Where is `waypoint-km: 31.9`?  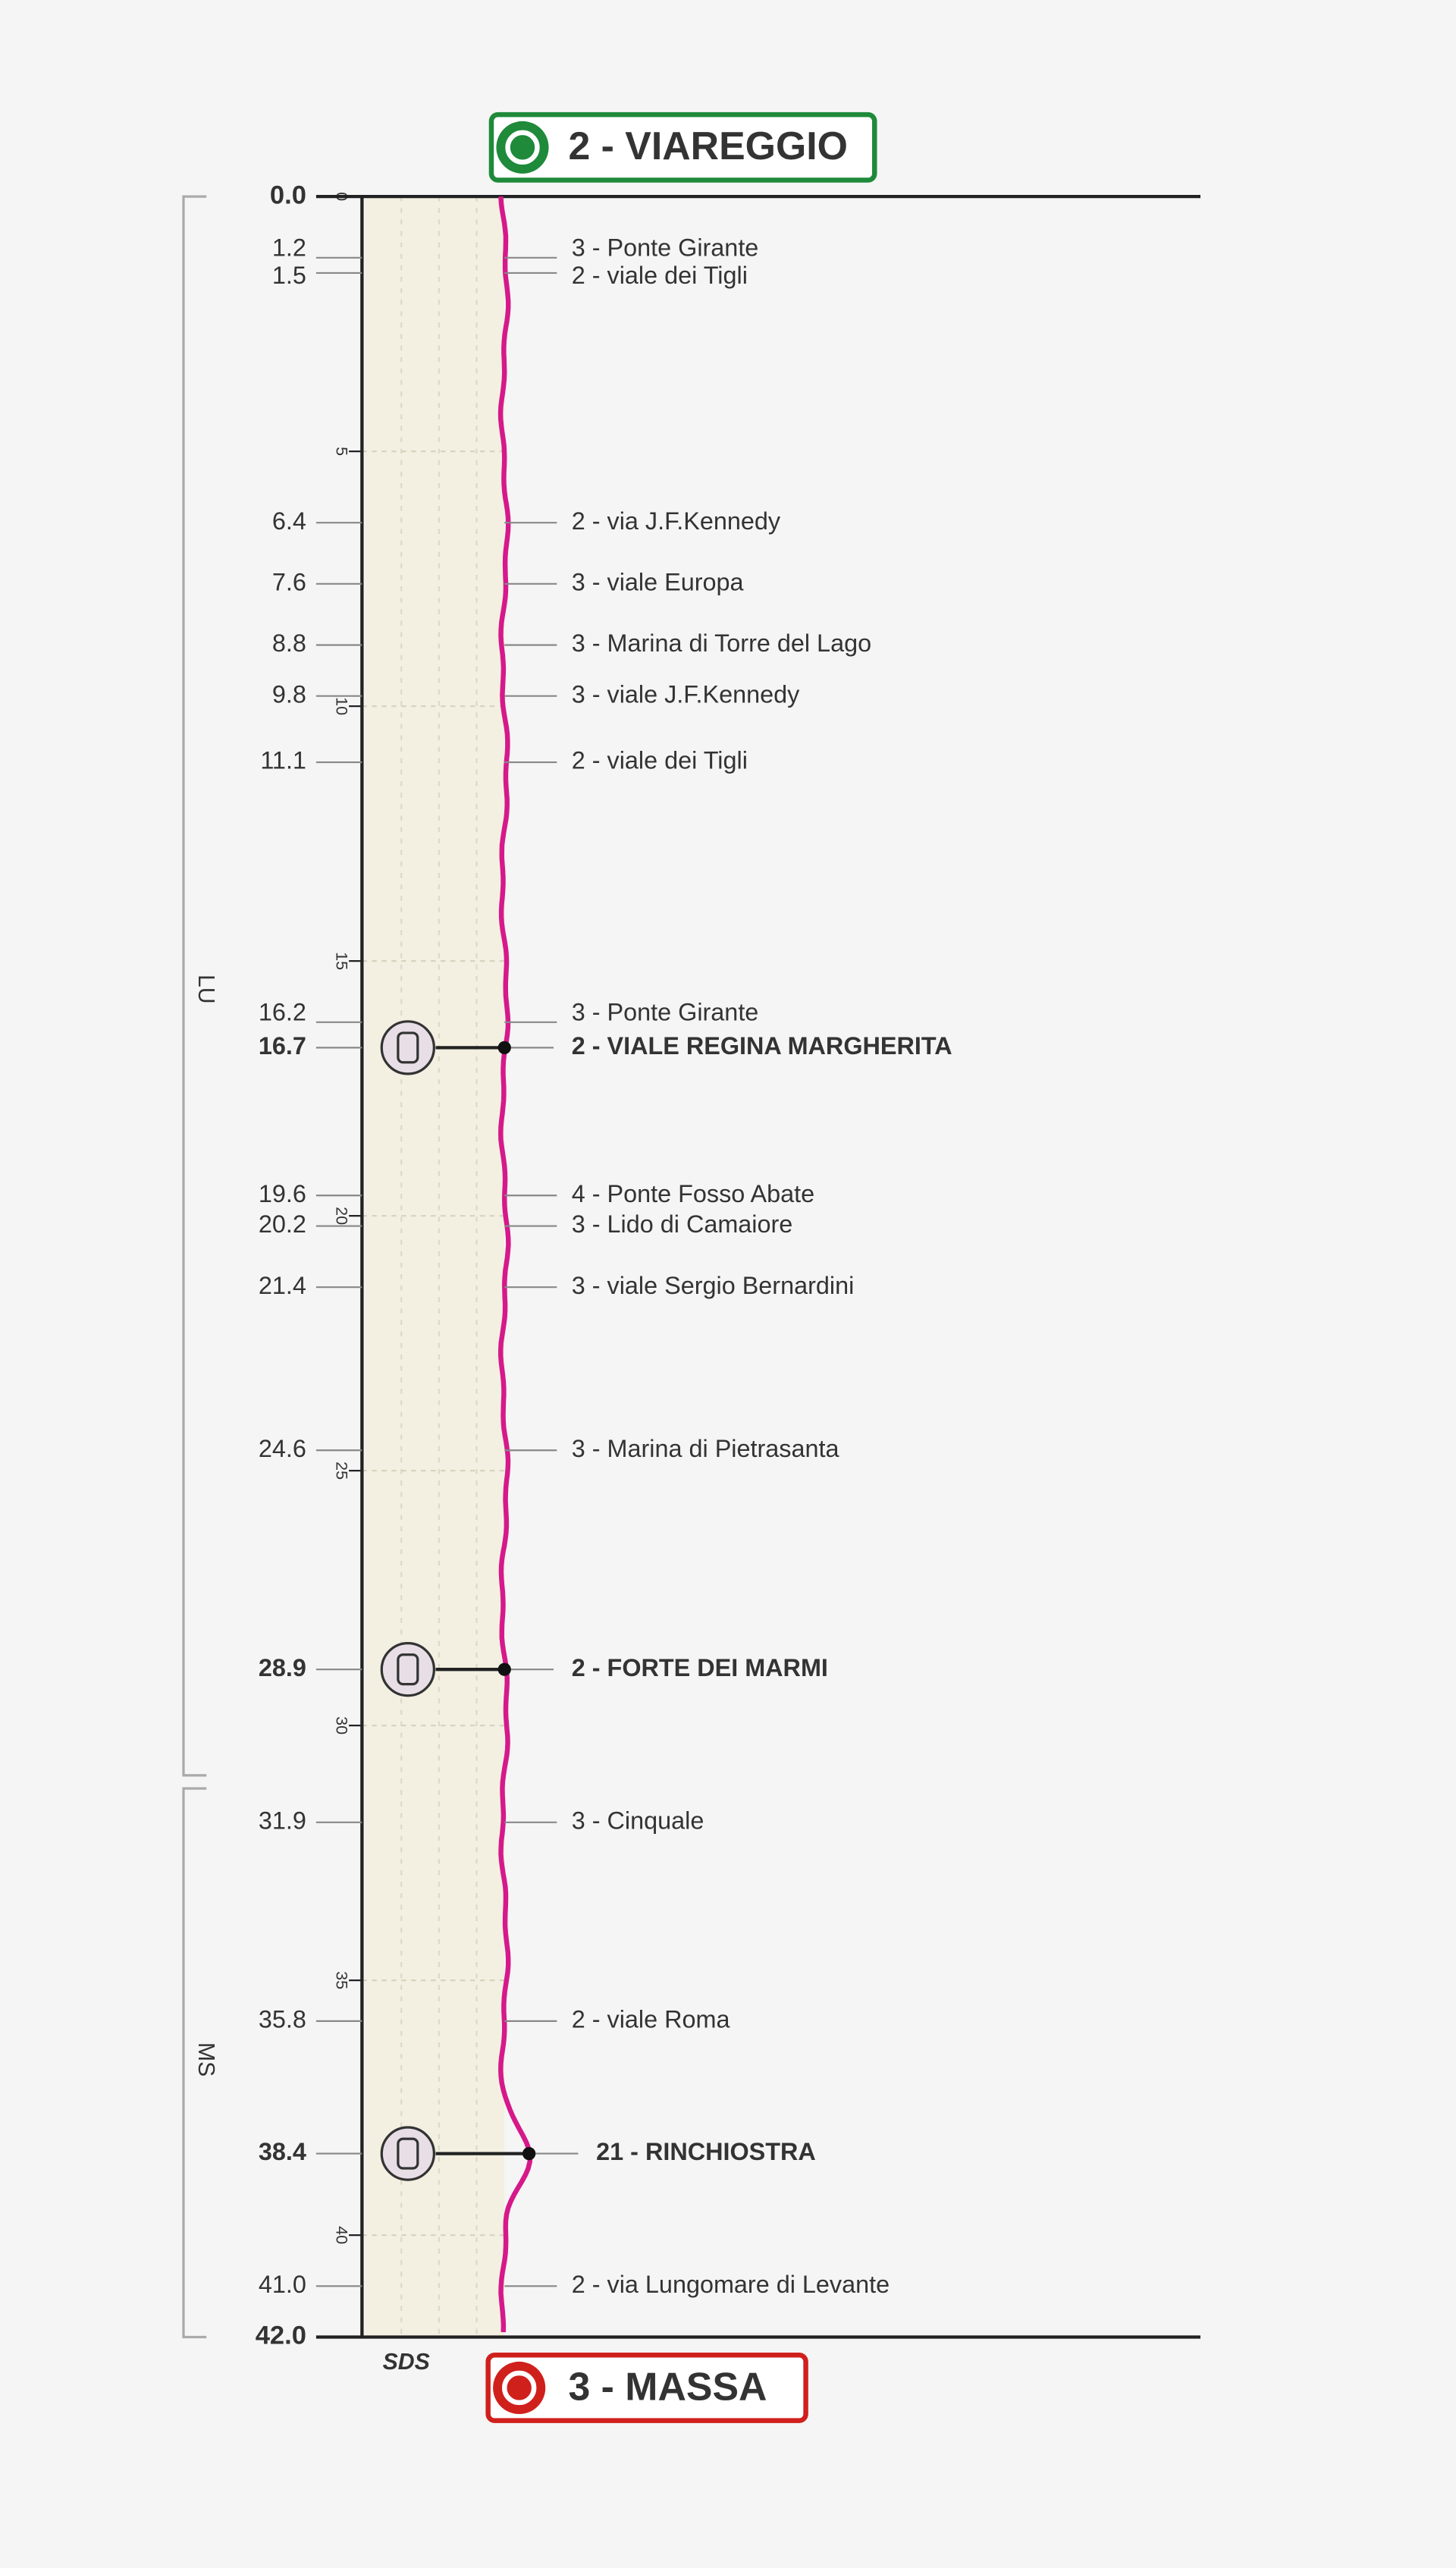
waypoint-km: 31.9 is located at coordinates (282, 1821).